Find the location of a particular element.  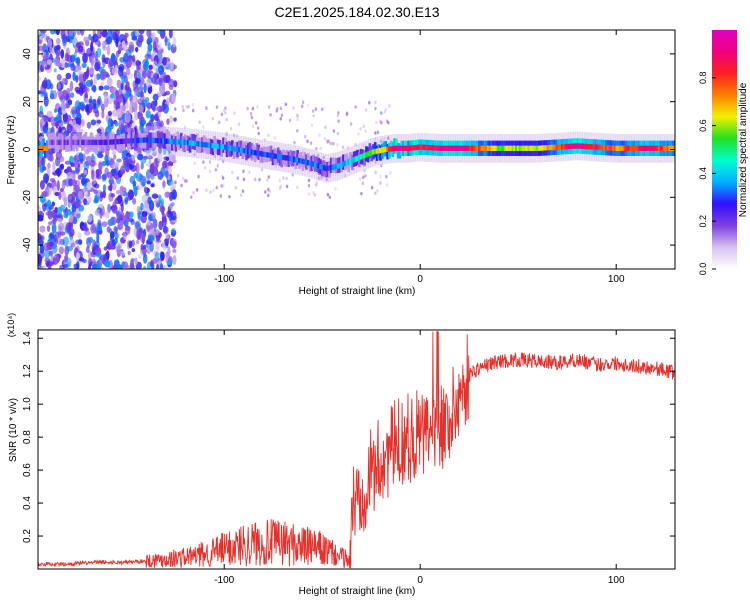

spectrogram-y-tick-label: 0 is located at coordinates (27, 149).